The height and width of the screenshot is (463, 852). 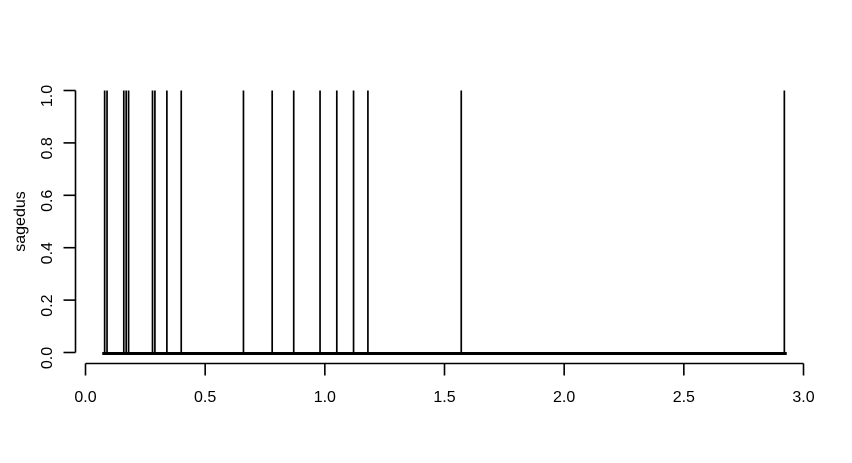 I want to click on y-tick-label: 0.8, so click(x=47, y=148).